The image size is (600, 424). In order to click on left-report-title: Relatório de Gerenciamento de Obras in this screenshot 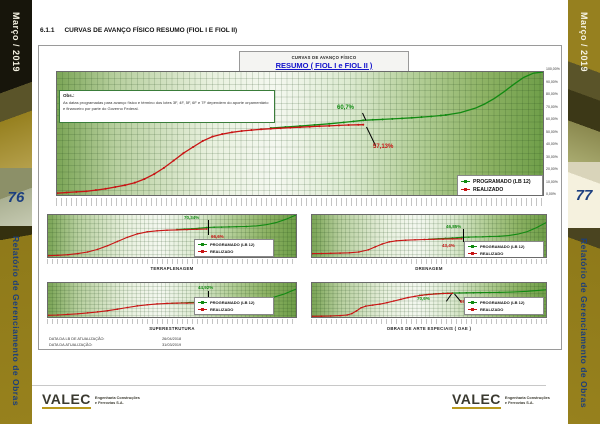, I will do `click(16, 321)`.